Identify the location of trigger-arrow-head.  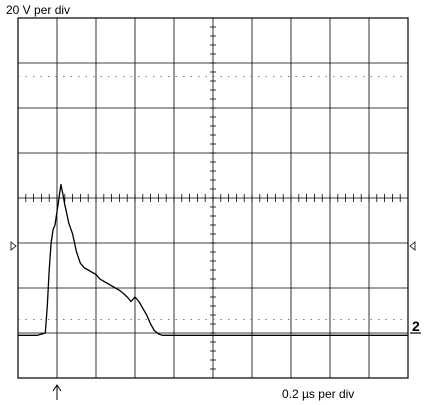
(57, 388).